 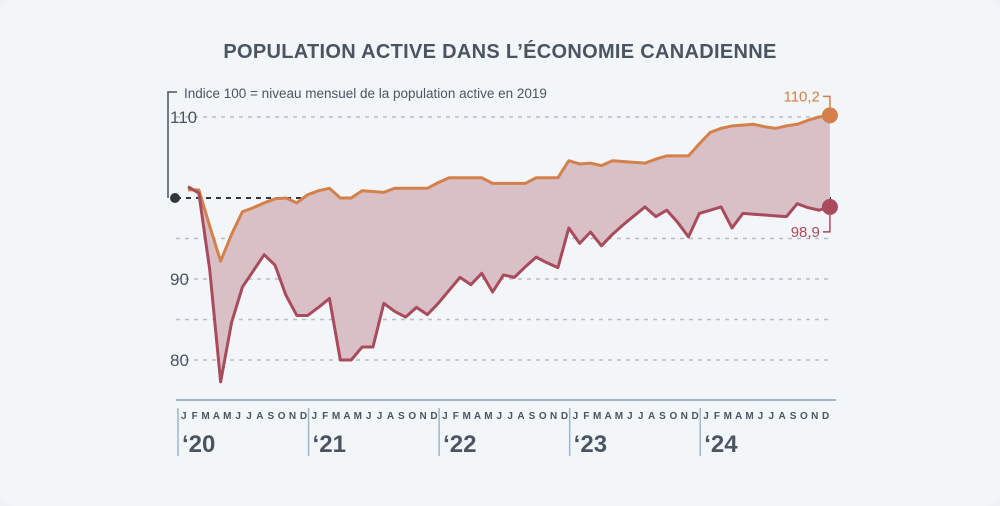 What do you see at coordinates (183, 117) in the screenshot?
I see `y-tick-label: 110` at bounding box center [183, 117].